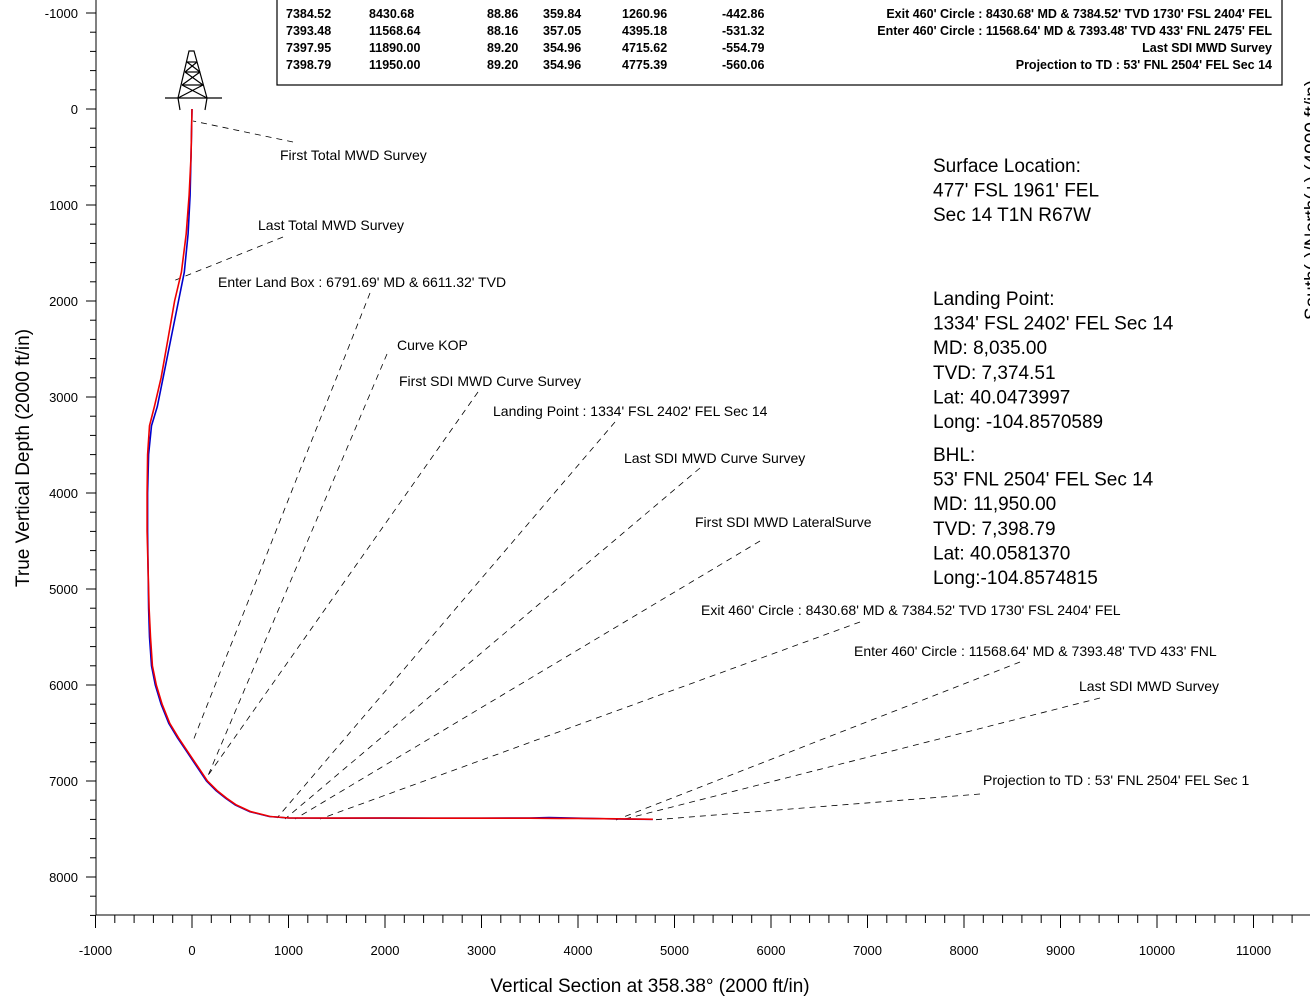  What do you see at coordinates (385, 950) in the screenshot?
I see `x-tick-label: 2000` at bounding box center [385, 950].